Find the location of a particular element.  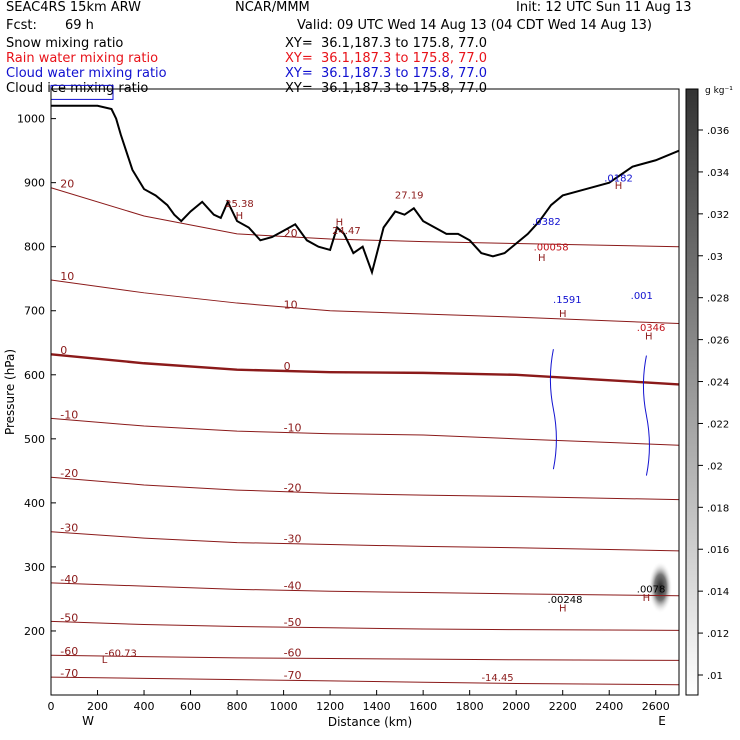

center-title: NCAR/MMM is located at coordinates (272, 7).